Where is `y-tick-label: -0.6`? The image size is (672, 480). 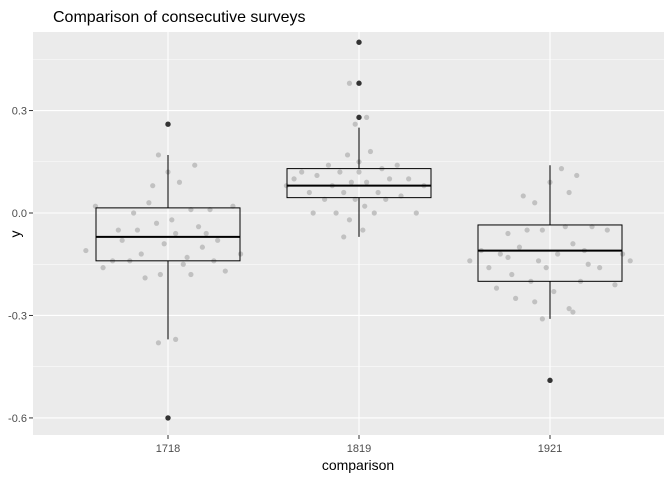
y-tick-label: -0.6 is located at coordinates (17, 419).